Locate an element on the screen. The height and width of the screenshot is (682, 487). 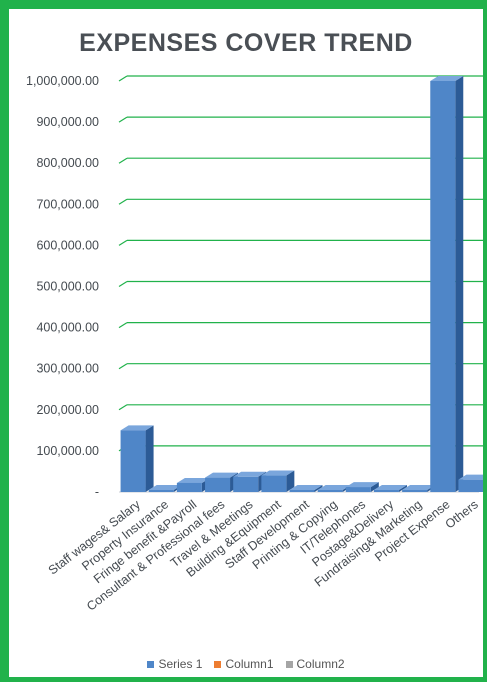
y-tick-label: 800,000.00 is located at coordinates (67, 163).